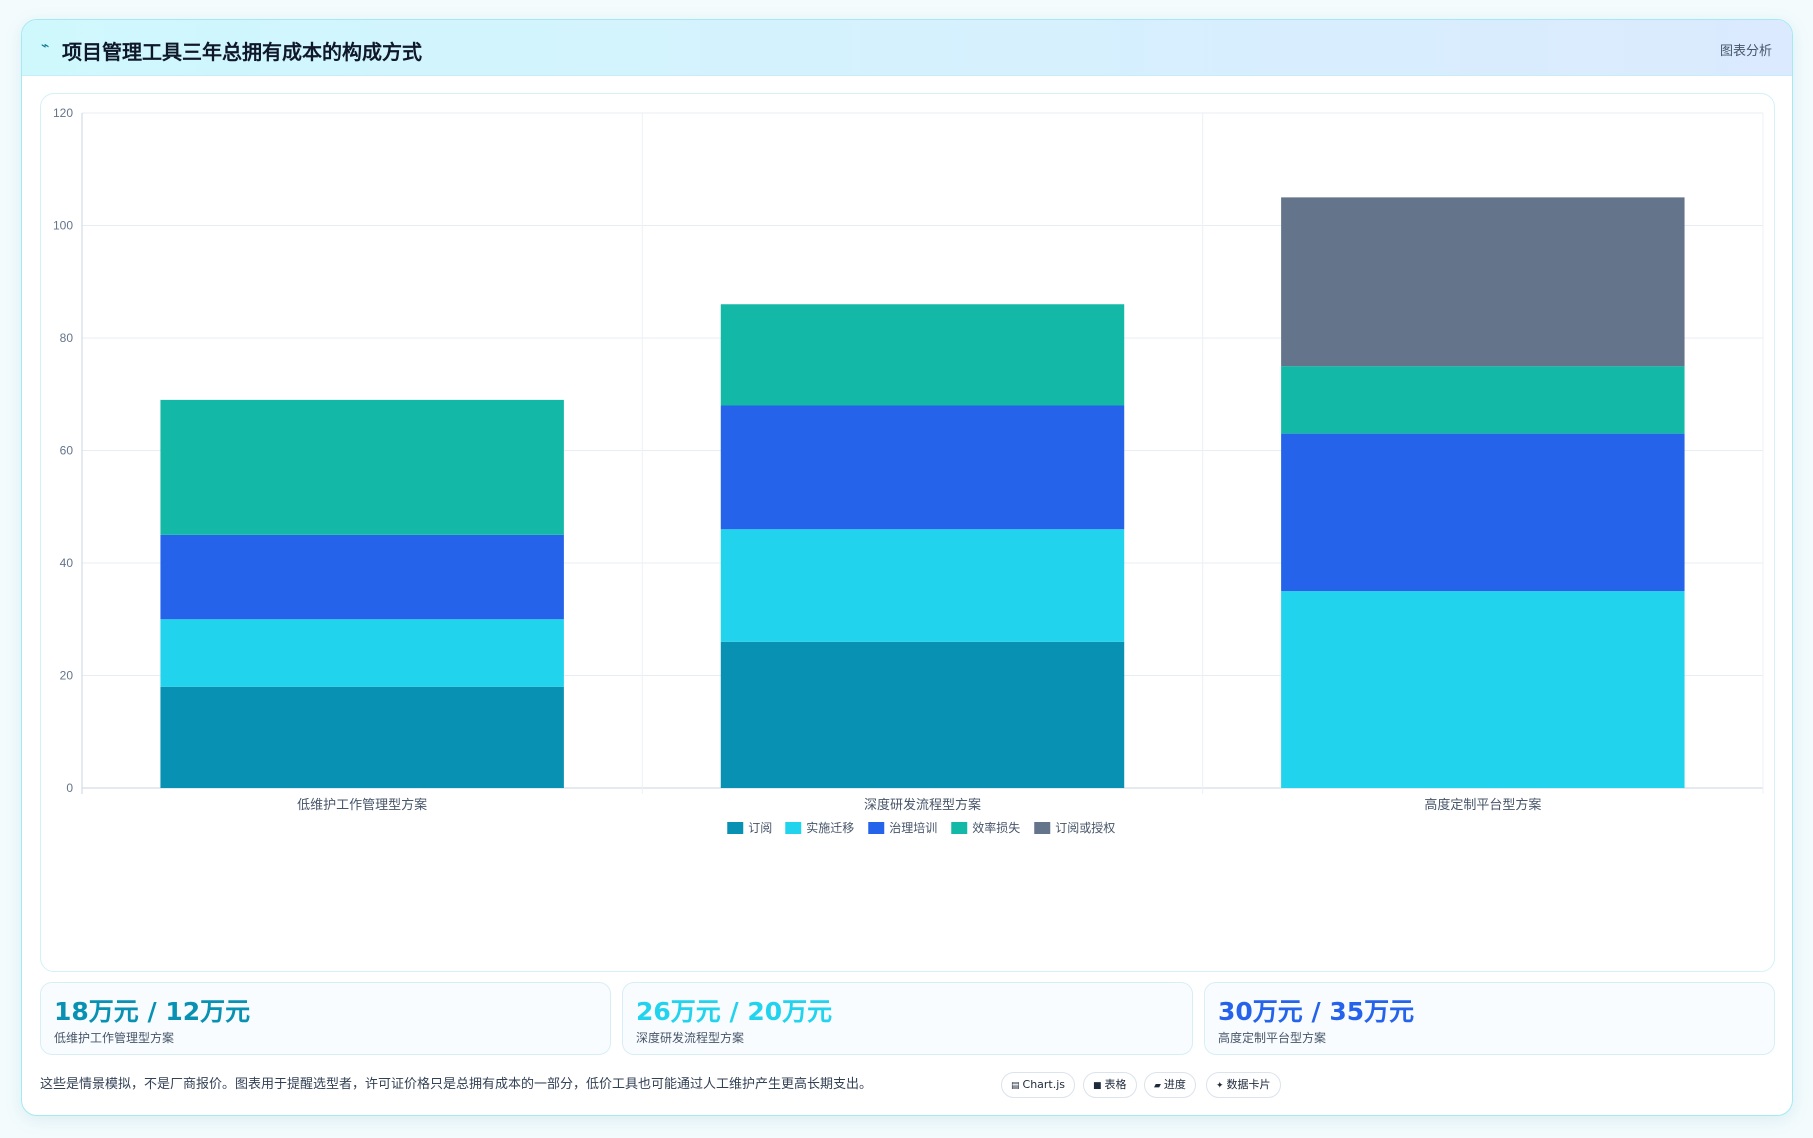 The height and width of the screenshot is (1138, 1813). Describe the element at coordinates (690, 1038) in the screenshot. I see `stat-label: 深度研发流程型方案` at that location.